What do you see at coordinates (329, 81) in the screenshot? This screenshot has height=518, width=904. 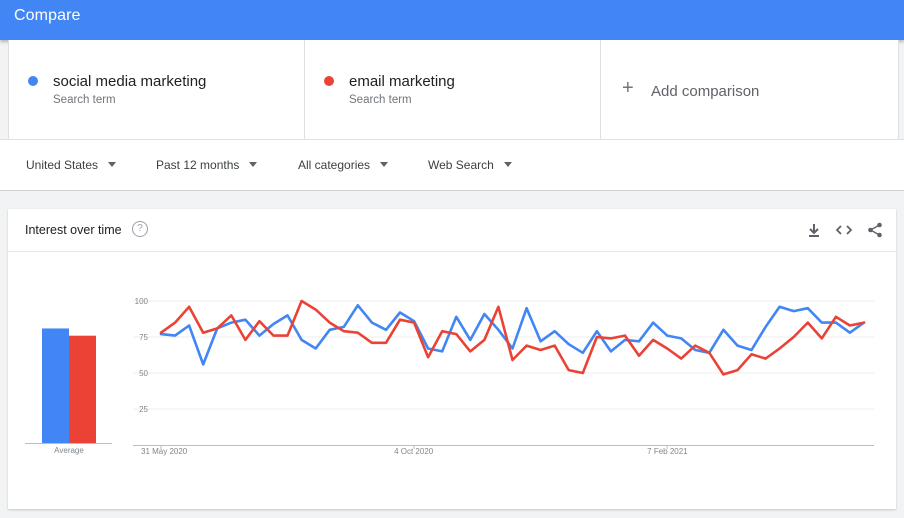 I see `series-color-dot-red` at bounding box center [329, 81].